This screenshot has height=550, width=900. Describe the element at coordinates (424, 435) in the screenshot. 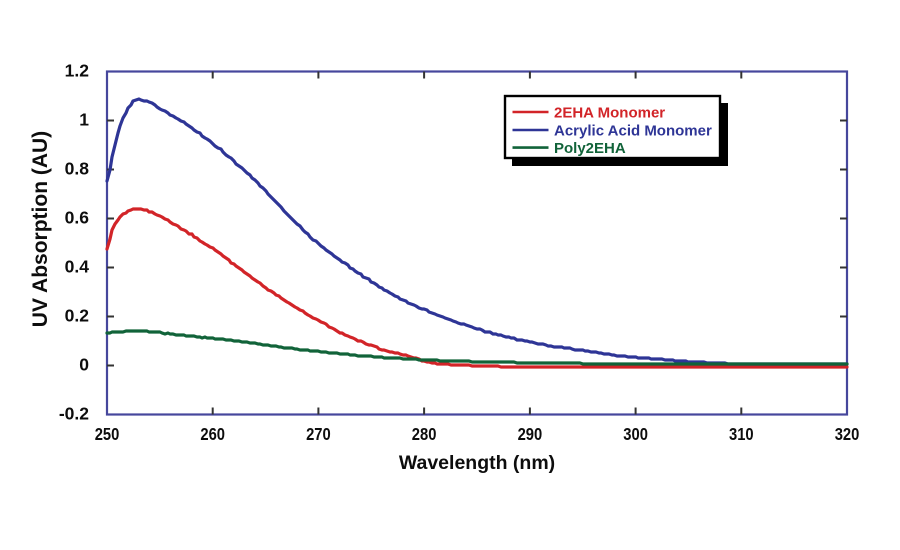

I see `svg-text: 280` at that location.